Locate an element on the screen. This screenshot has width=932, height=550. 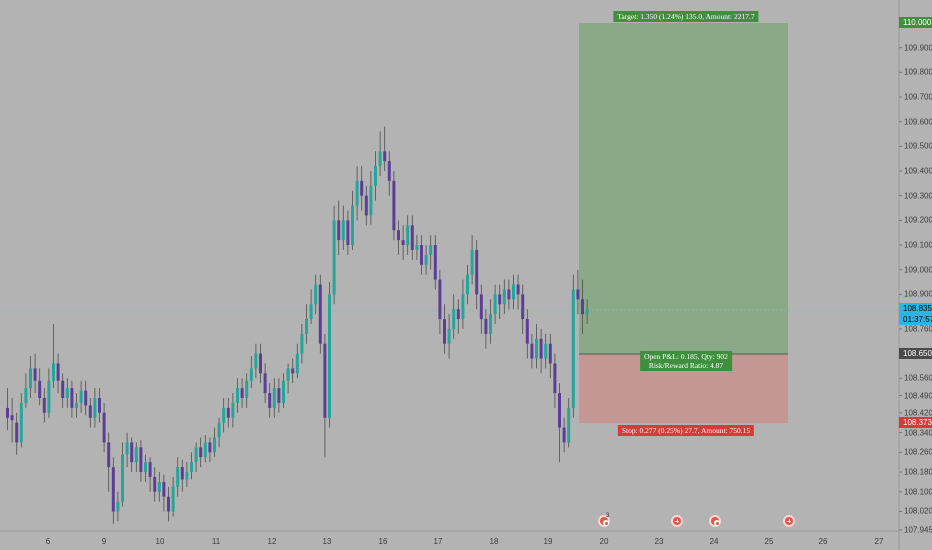
y-tick-label: 109.400 is located at coordinates (918, 171).